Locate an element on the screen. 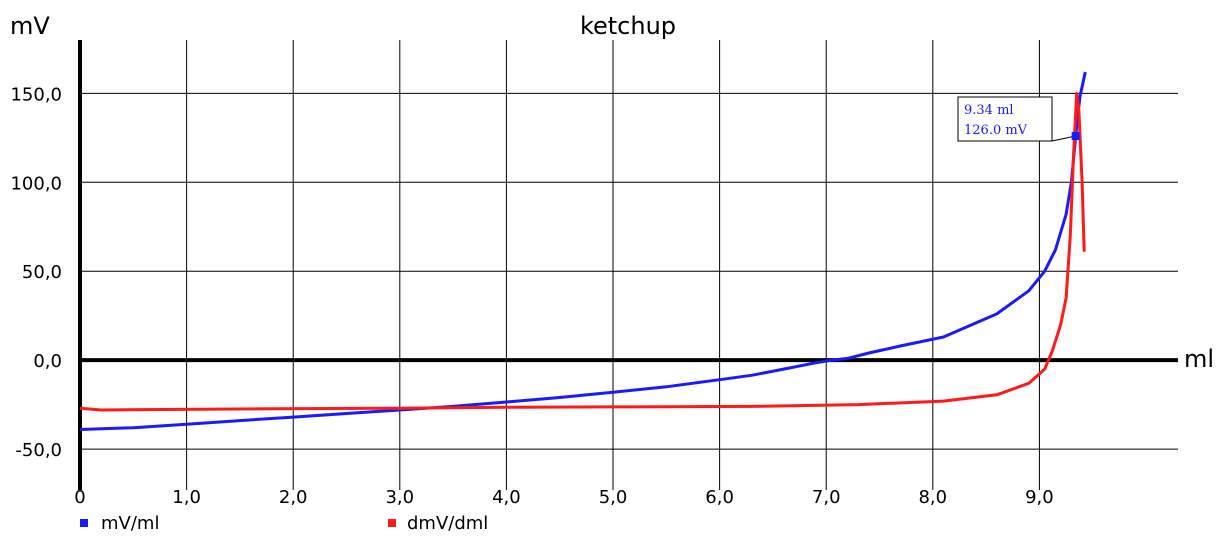 This screenshot has width=1222, height=541. annotation-y-value: 126.0 mV is located at coordinates (996, 130).